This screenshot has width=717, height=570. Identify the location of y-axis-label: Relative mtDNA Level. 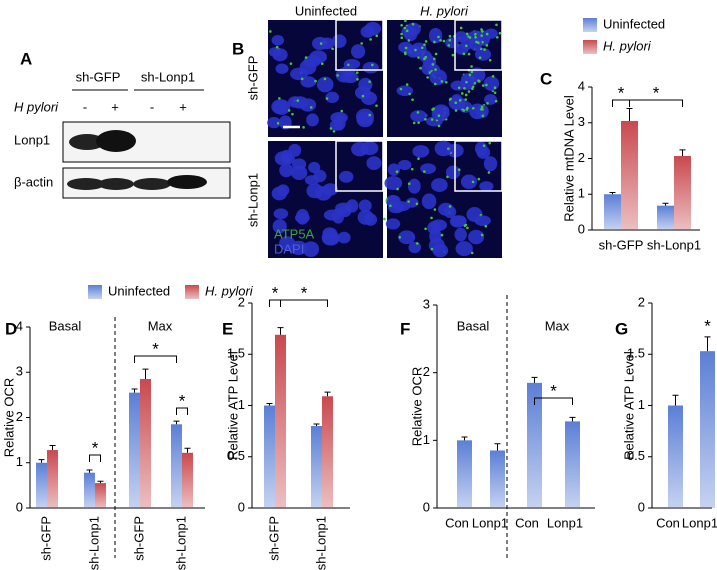
(568, 158).